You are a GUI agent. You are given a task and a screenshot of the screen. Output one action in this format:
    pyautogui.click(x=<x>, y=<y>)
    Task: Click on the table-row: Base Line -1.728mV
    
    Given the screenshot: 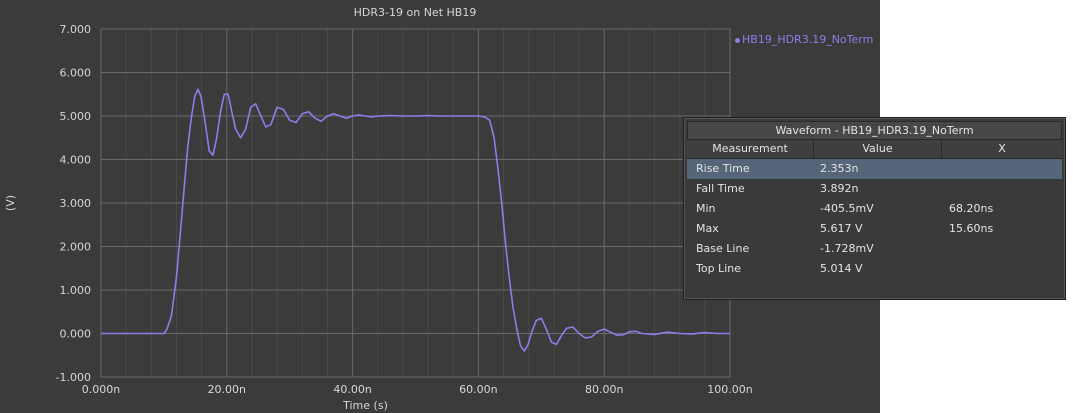 What is the action you would take?
    pyautogui.click(x=874, y=249)
    